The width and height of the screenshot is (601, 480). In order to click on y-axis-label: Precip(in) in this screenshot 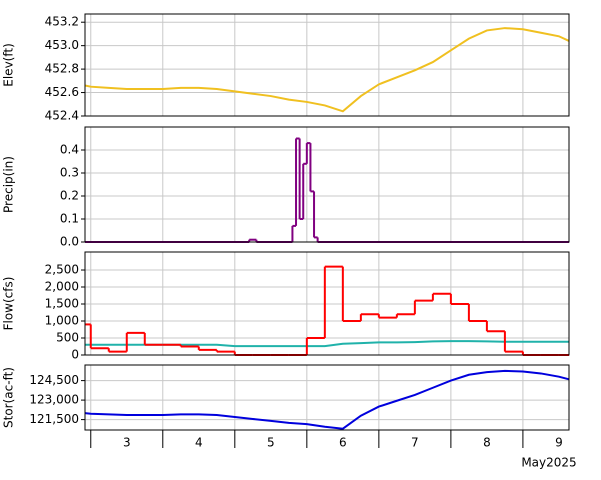, I will do `click(9, 184)`.